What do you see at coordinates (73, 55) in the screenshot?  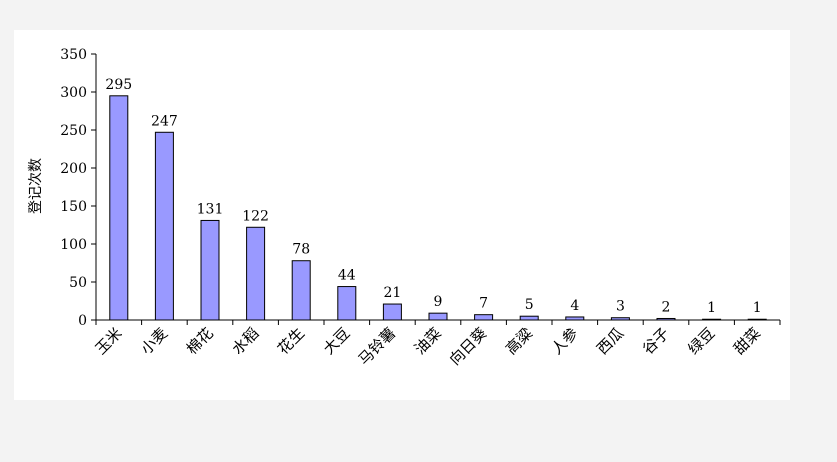 I see `y-tick-label: 350` at bounding box center [73, 55].